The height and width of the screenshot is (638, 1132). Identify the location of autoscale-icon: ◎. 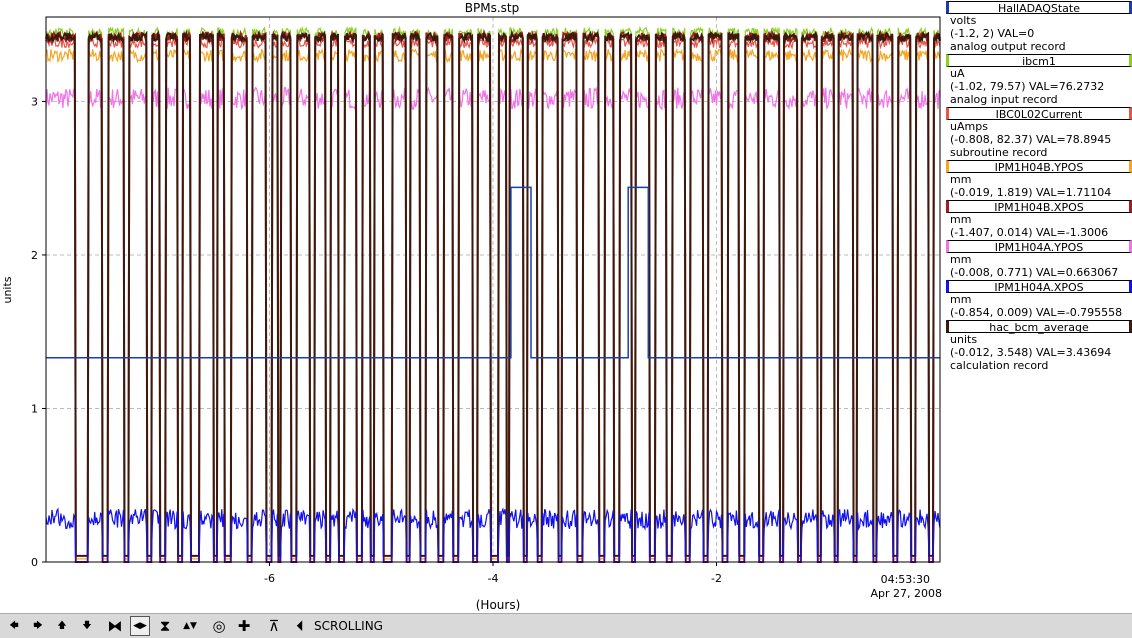
(219, 626).